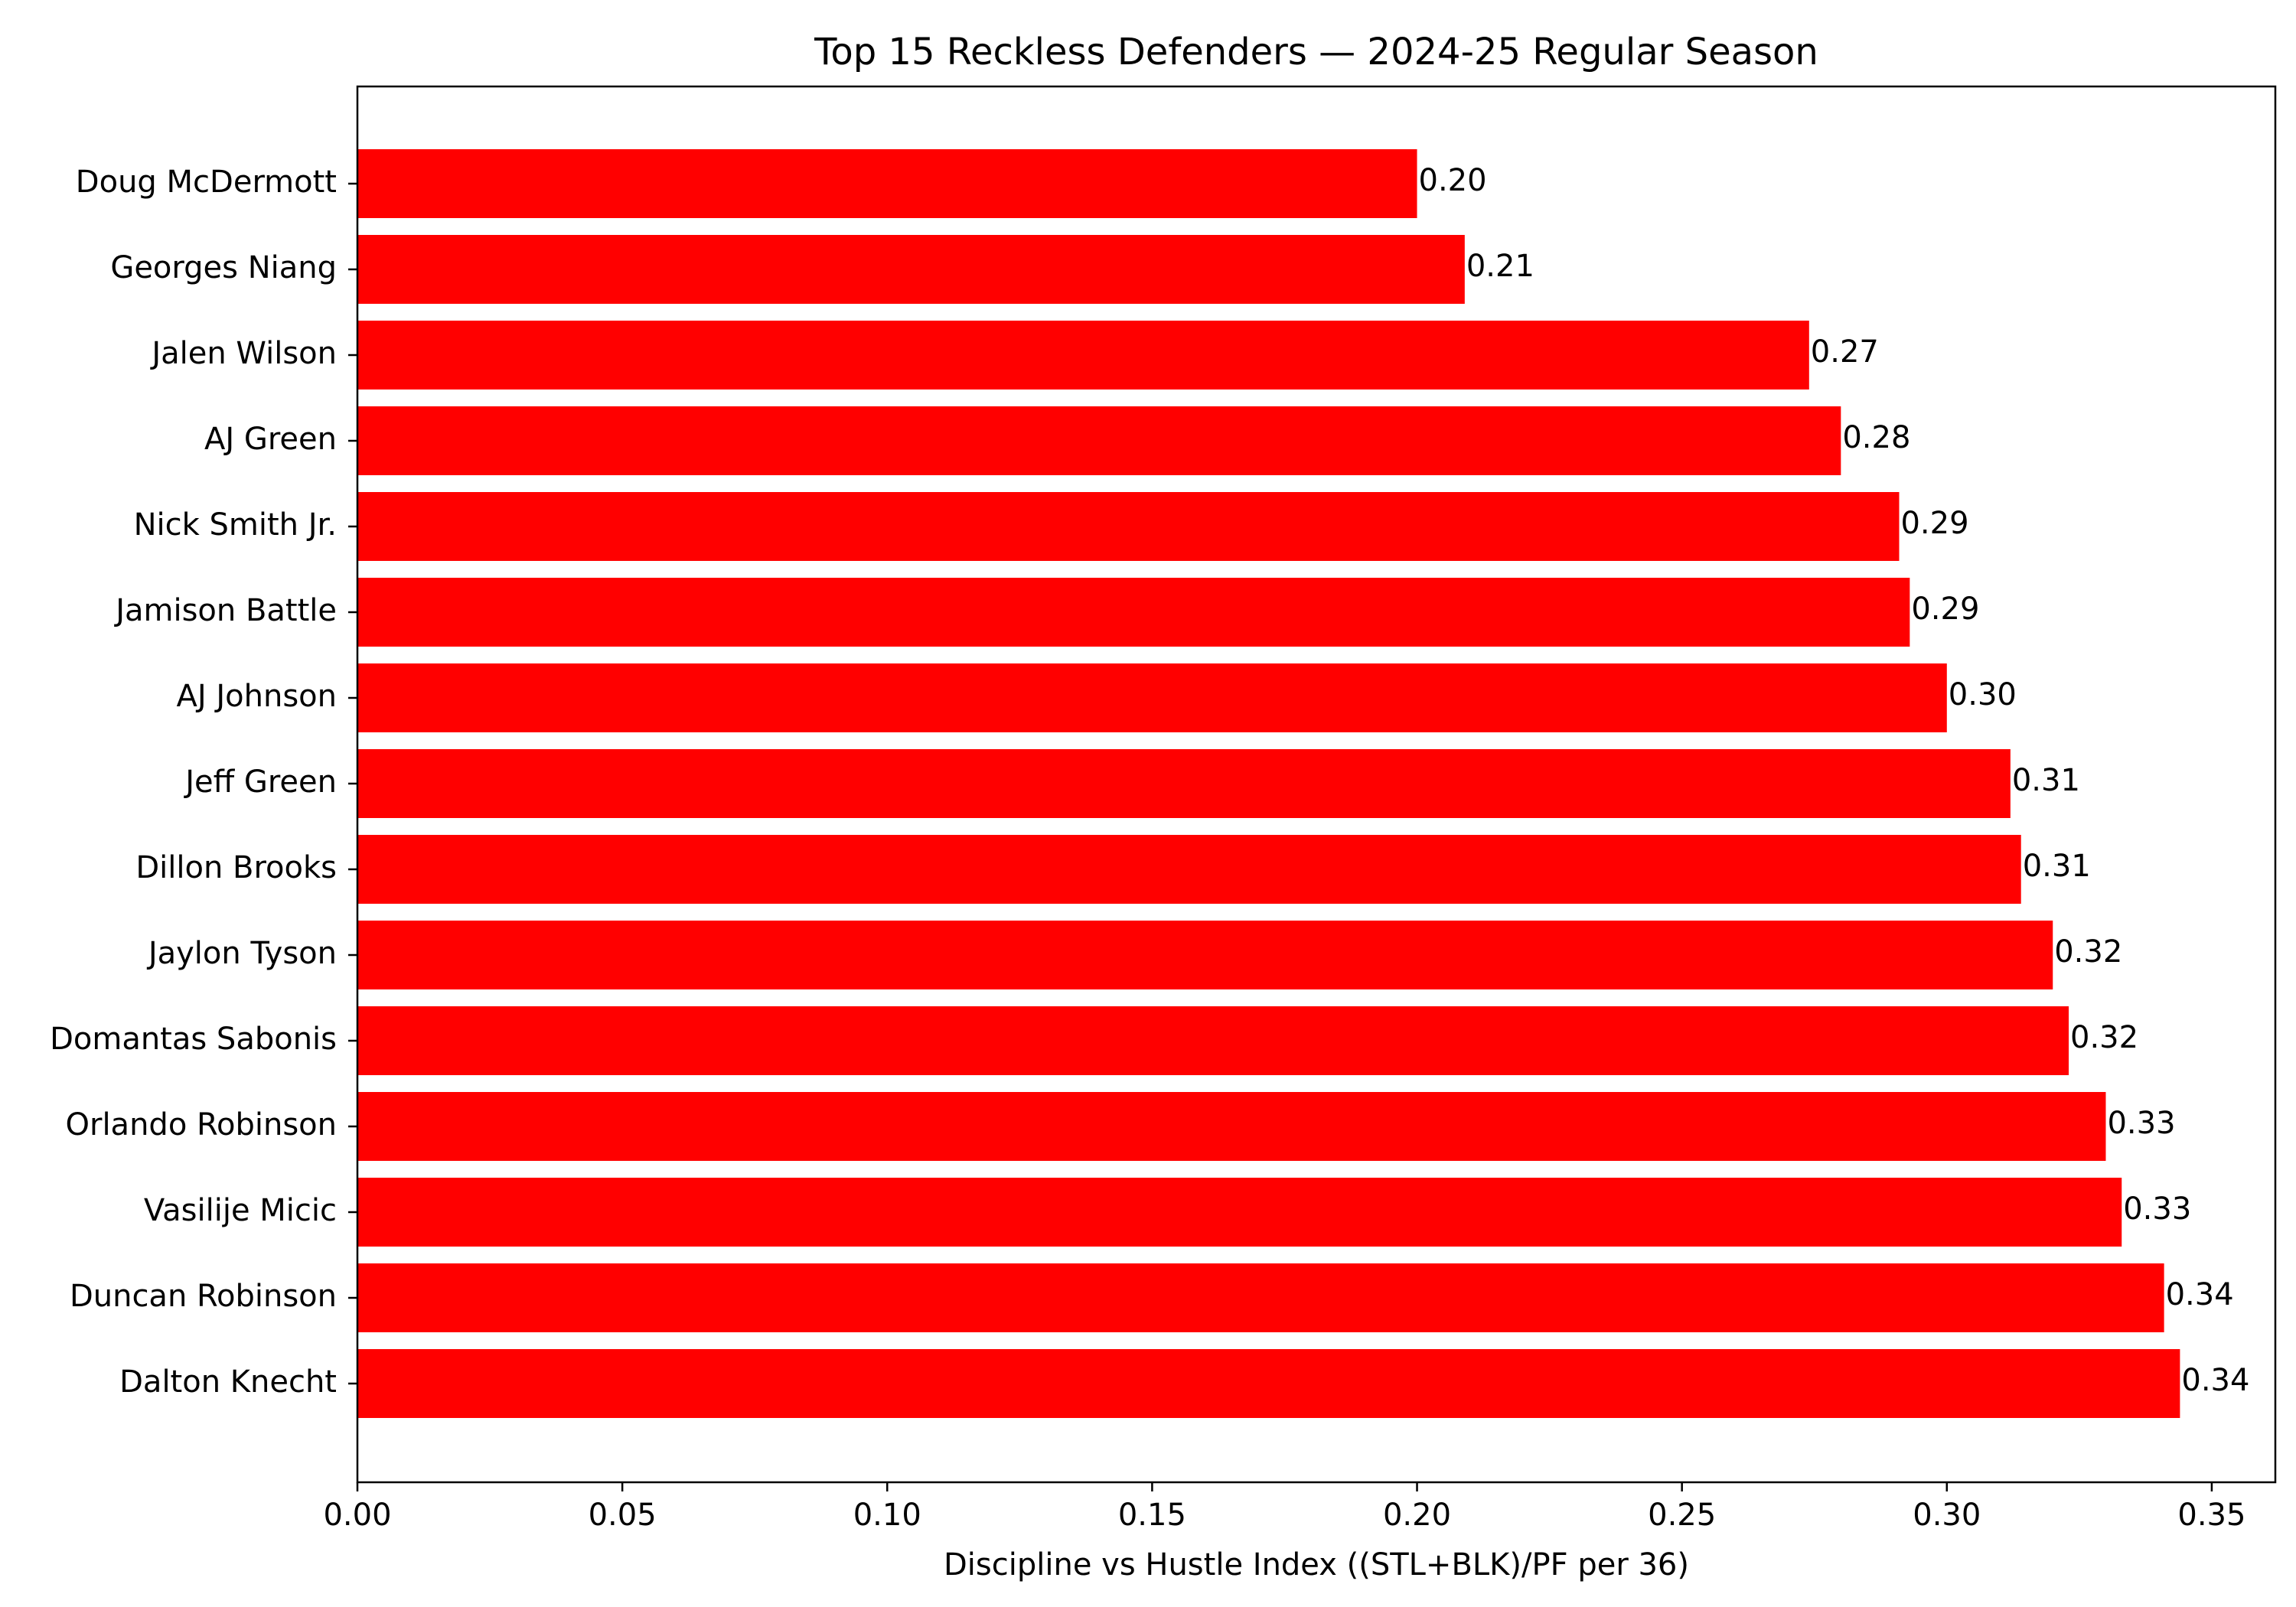  What do you see at coordinates (206, 182) in the screenshot?
I see `y-tick-label: Doug McDermott` at bounding box center [206, 182].